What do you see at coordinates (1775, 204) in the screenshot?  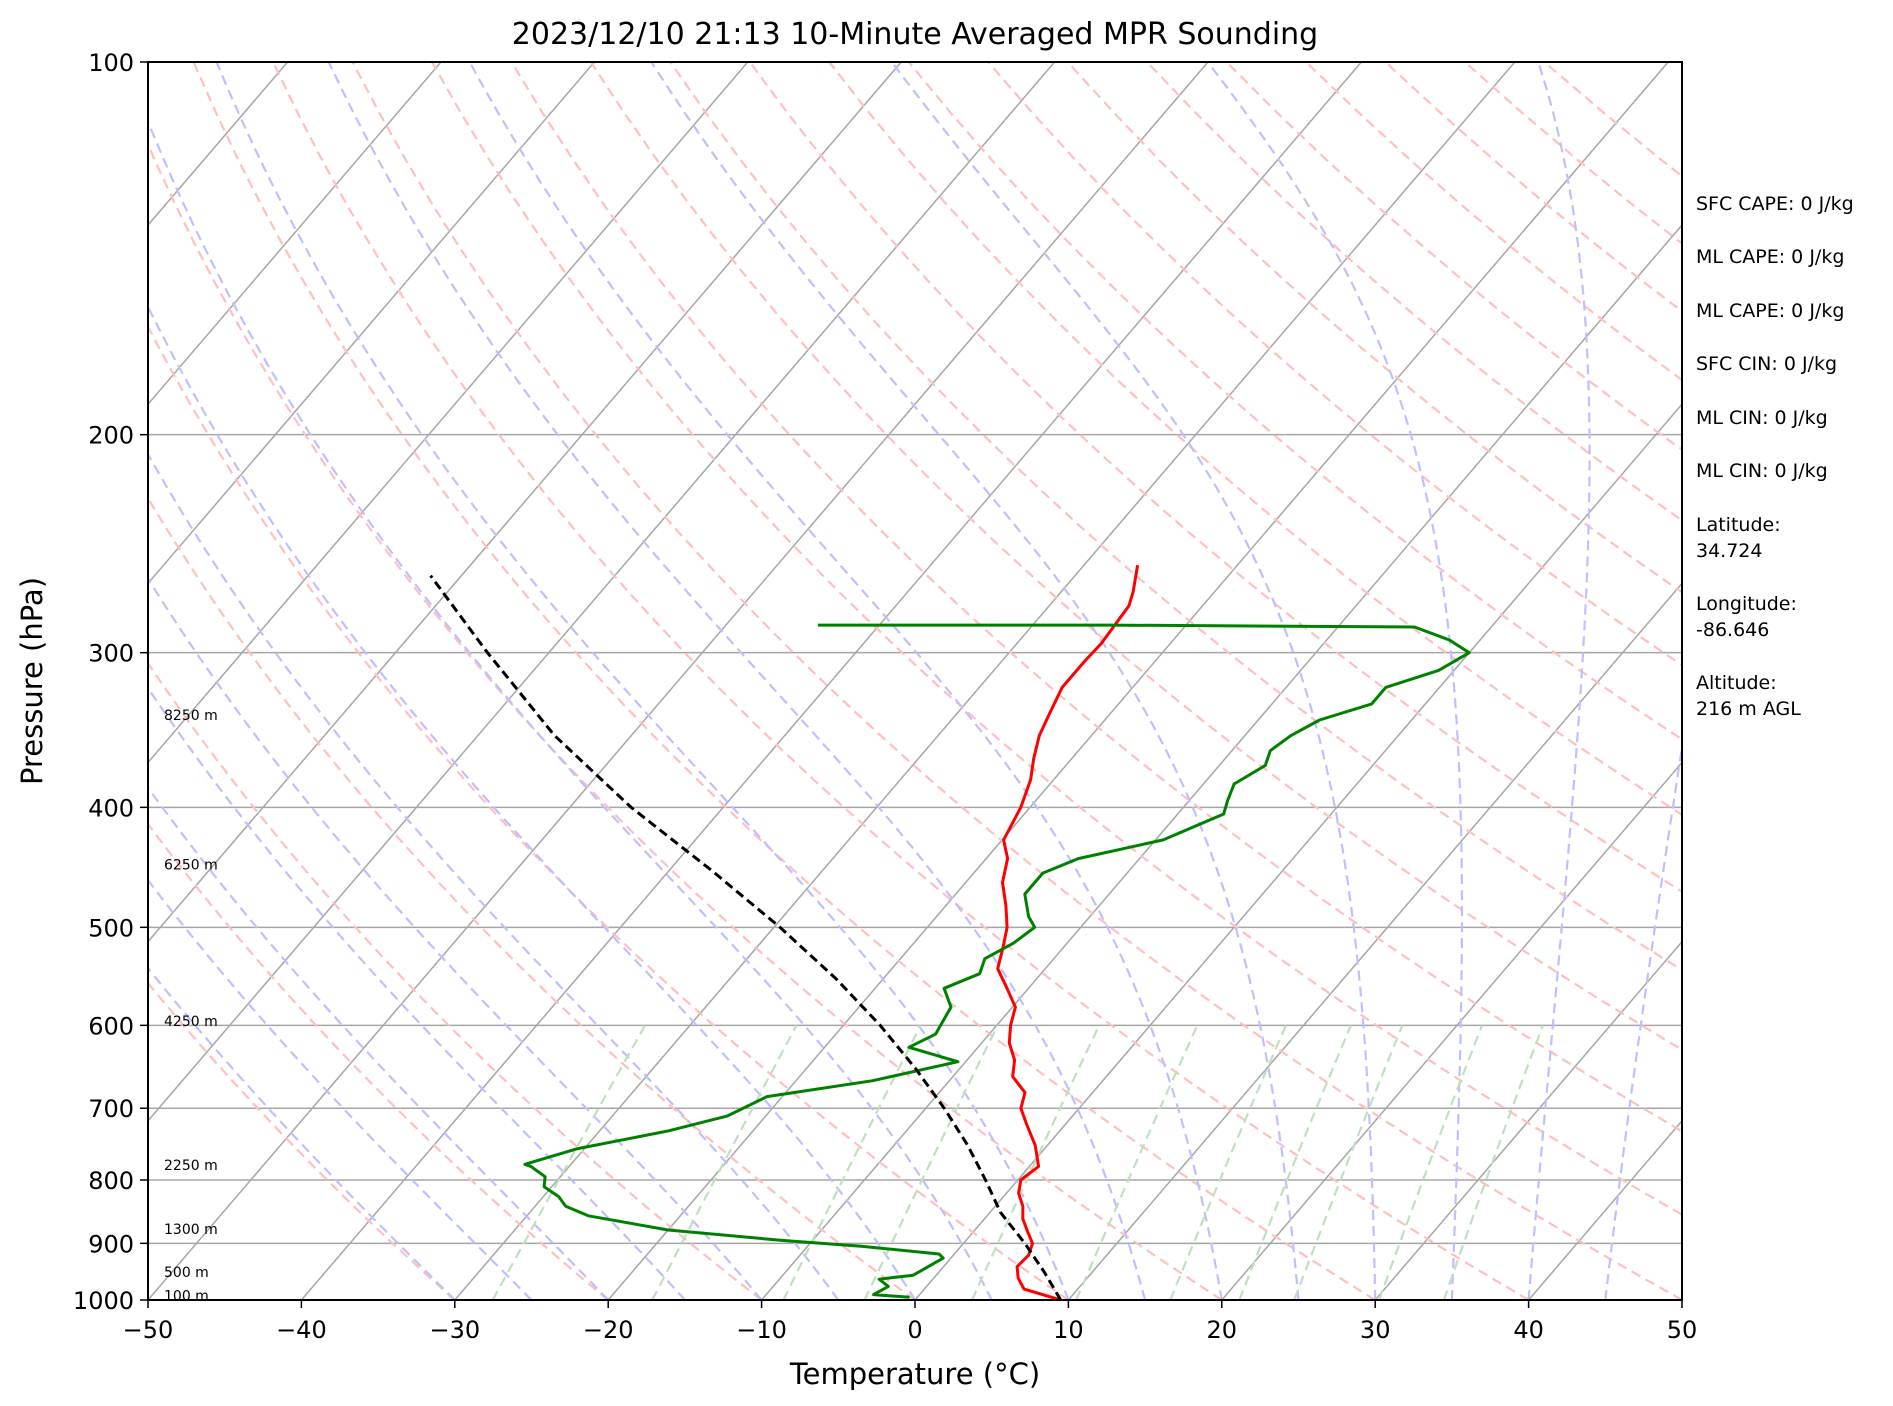 I see `param-sfc-cape: SFC CAPE: 0 J/kg` at bounding box center [1775, 204].